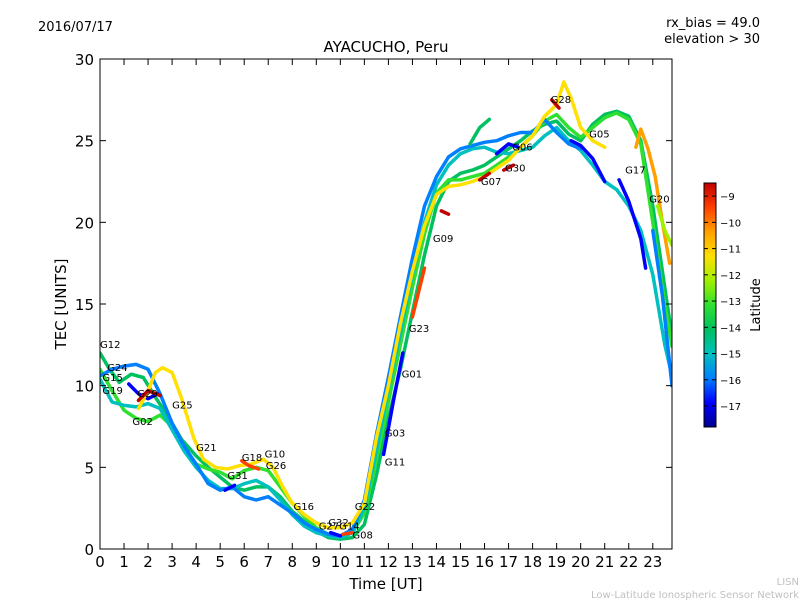 The height and width of the screenshot is (600, 800). Describe the element at coordinates (329, 526) in the screenshot. I see `satellite-label: G27` at that location.